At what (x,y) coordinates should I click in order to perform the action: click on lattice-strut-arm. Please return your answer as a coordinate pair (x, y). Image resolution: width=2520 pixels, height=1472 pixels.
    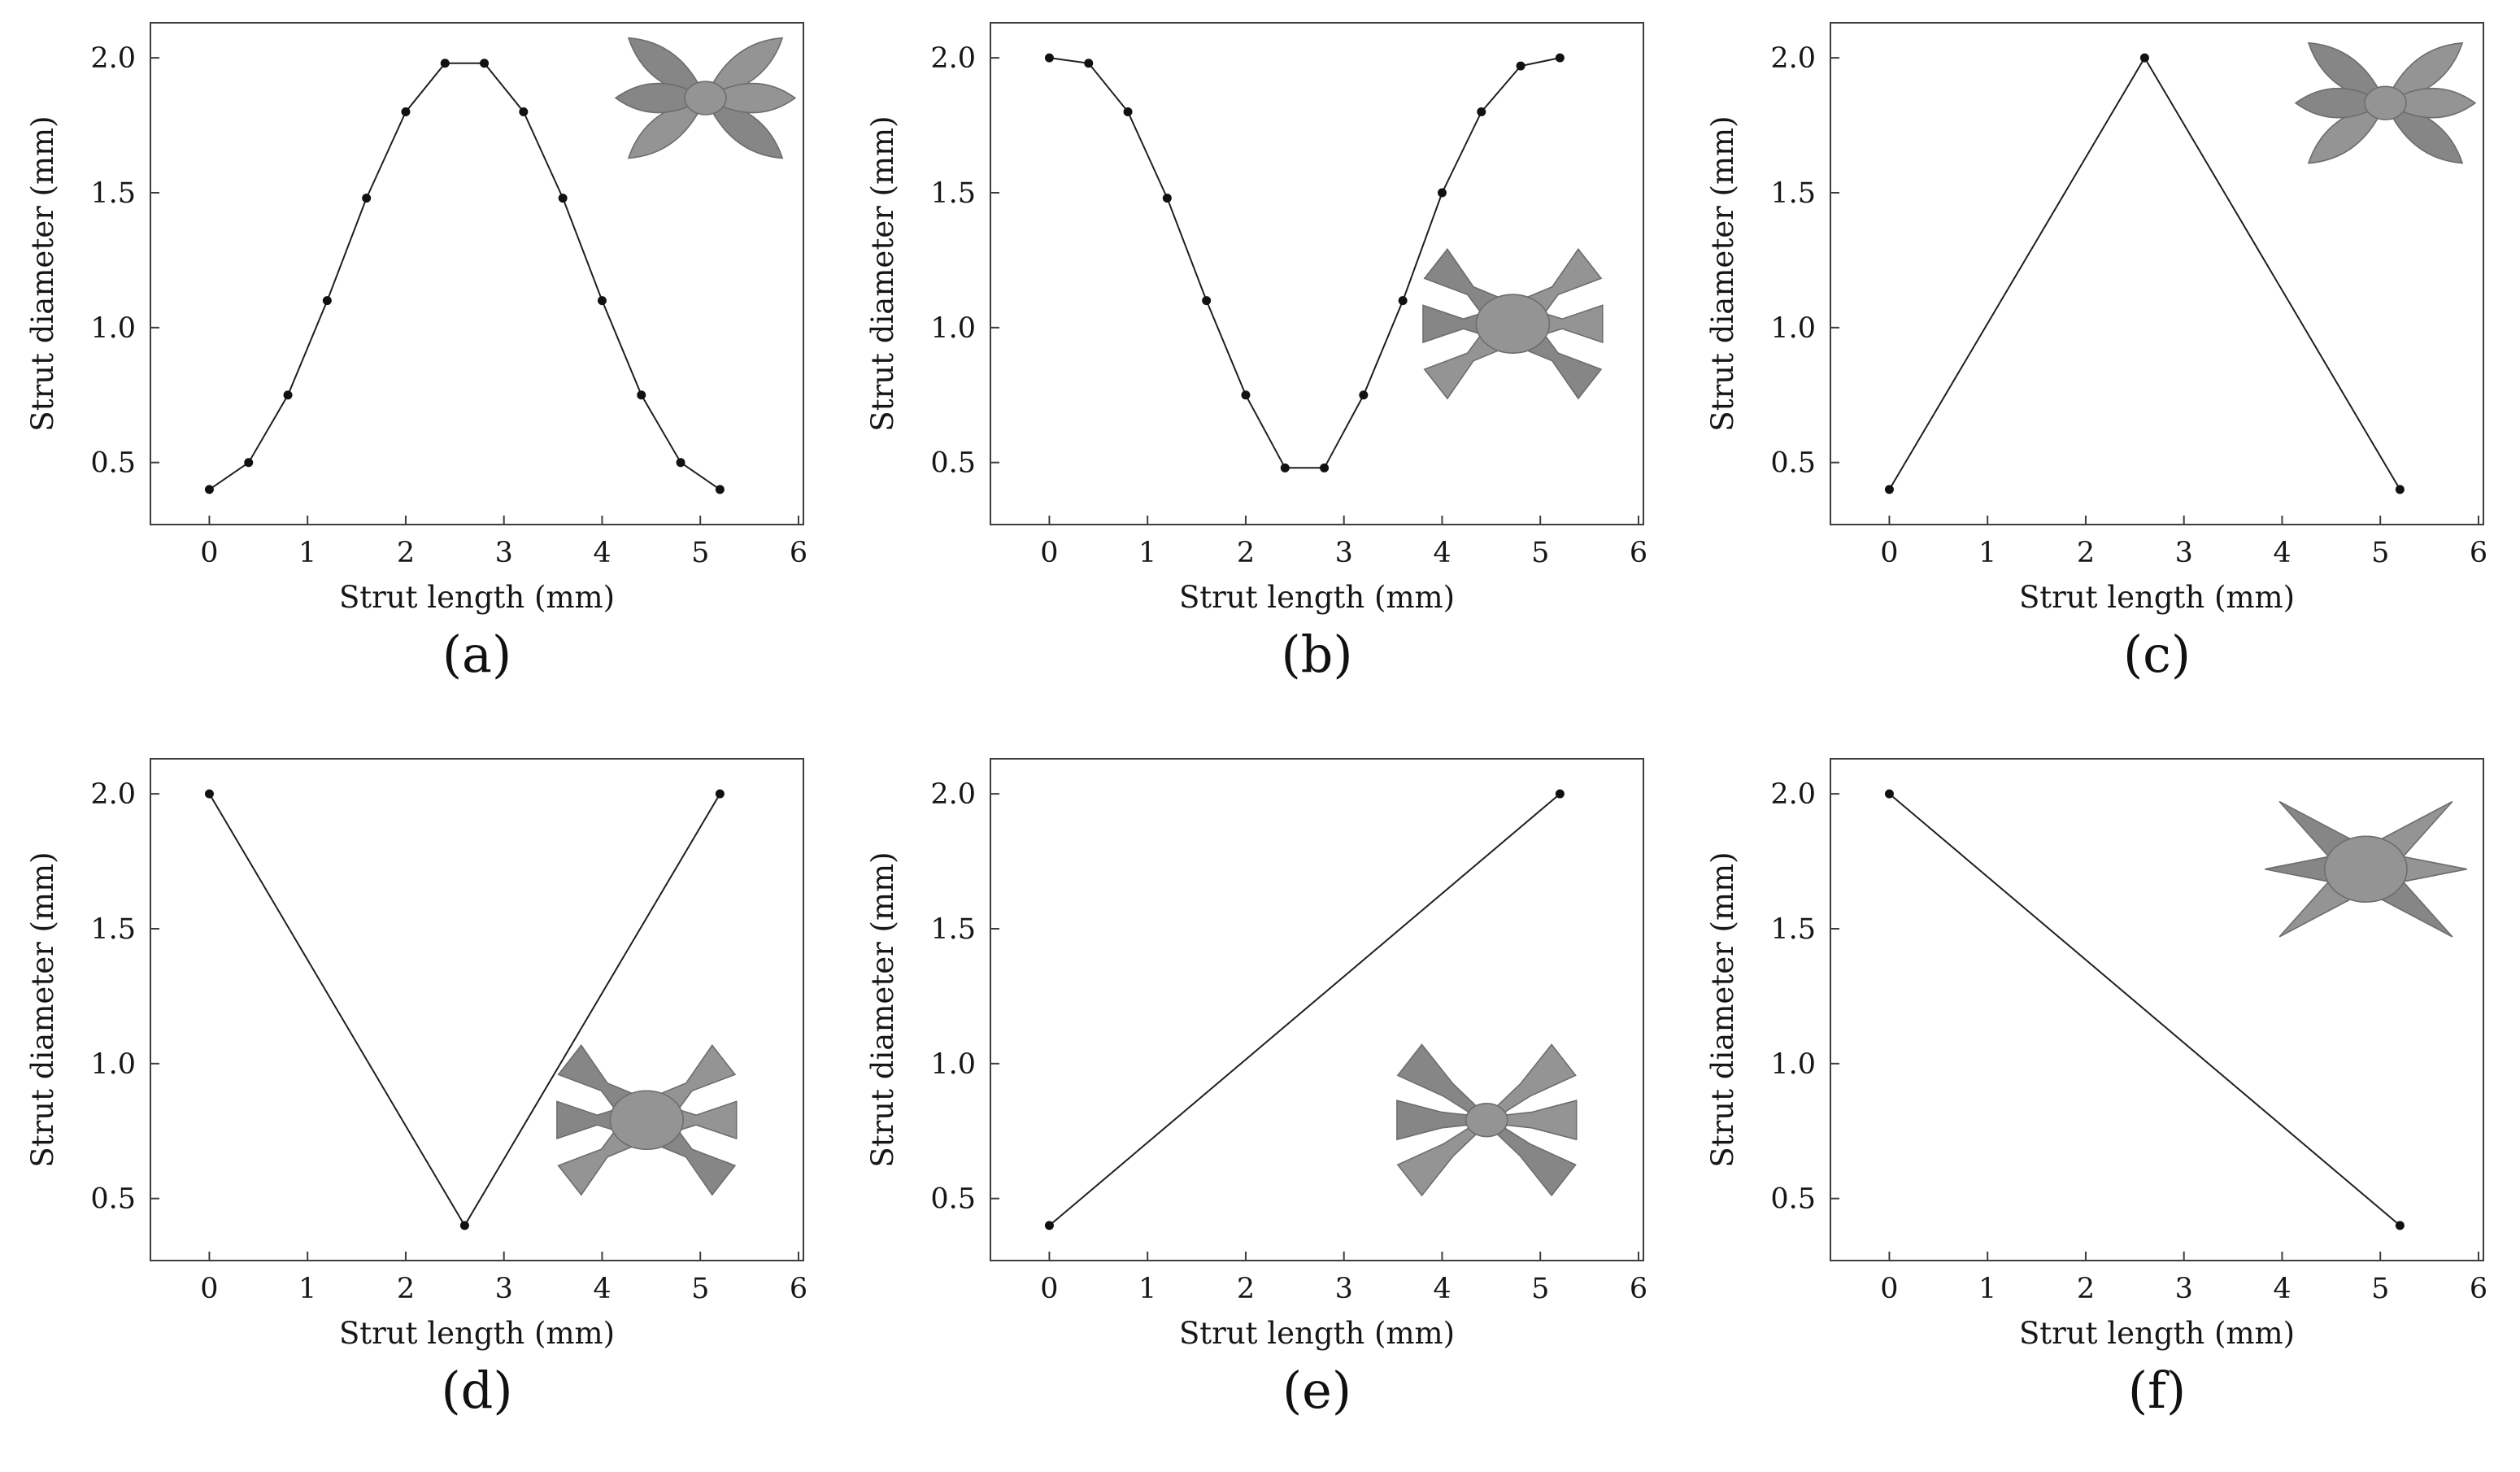
    Looking at the image, I should click on (2341, 103).